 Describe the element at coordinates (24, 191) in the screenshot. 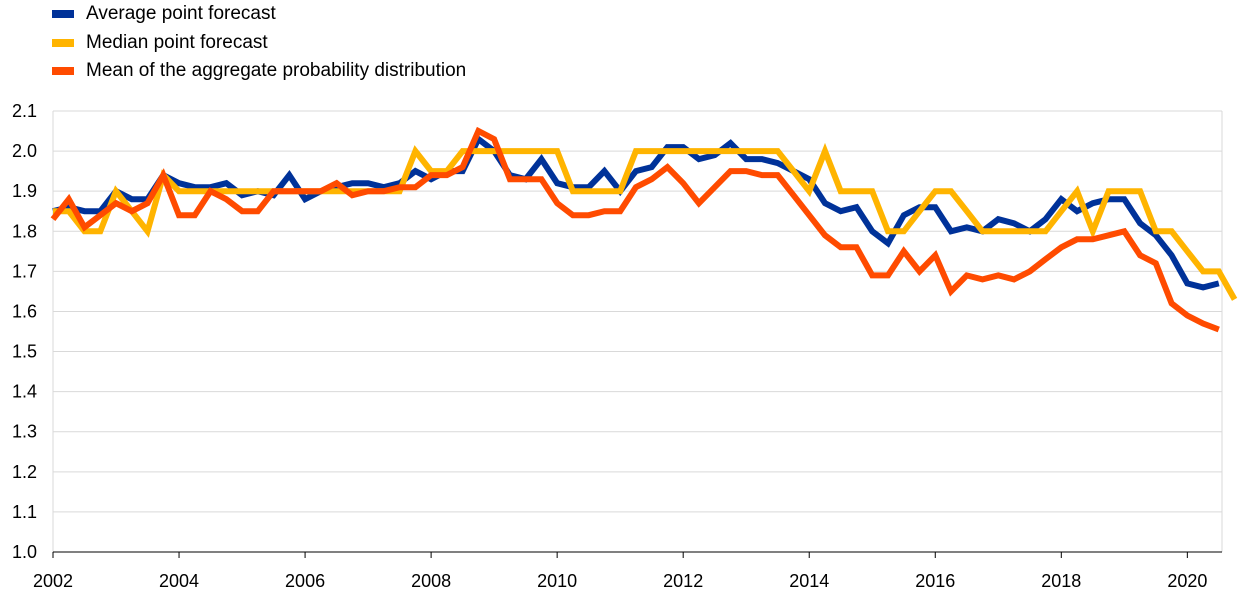

I see `y-tick-label: 1.9` at that location.